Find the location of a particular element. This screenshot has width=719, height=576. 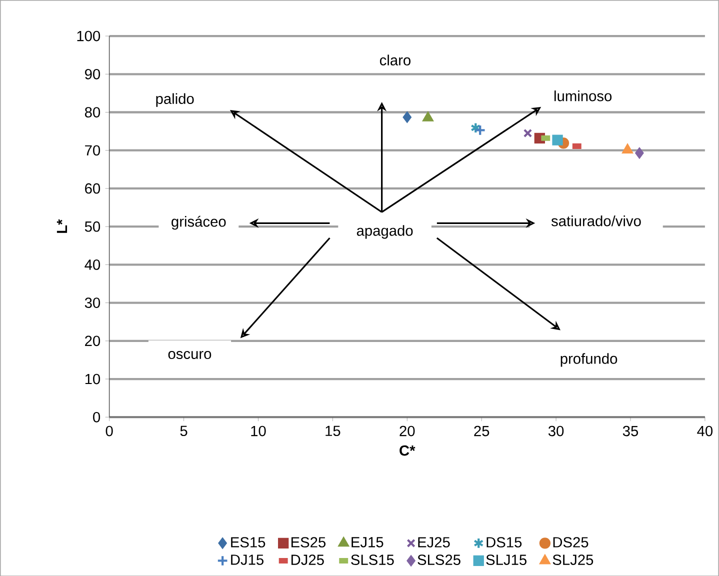

y-tick-label: 30 is located at coordinates (92, 302).